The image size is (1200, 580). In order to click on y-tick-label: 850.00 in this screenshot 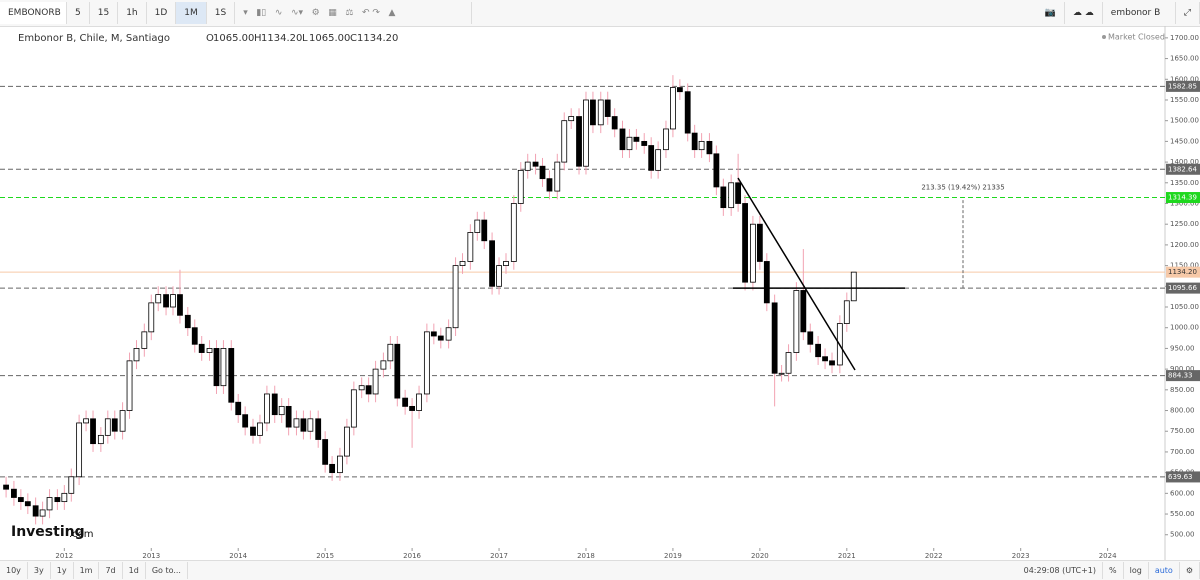, I will do `click(1182, 390)`.